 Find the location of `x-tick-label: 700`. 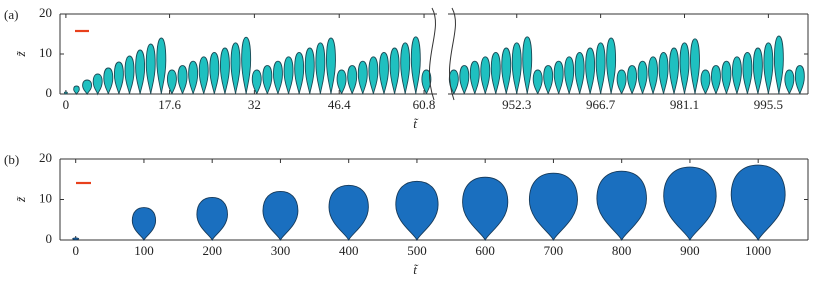

x-tick-label: 700 is located at coordinates (554, 250).